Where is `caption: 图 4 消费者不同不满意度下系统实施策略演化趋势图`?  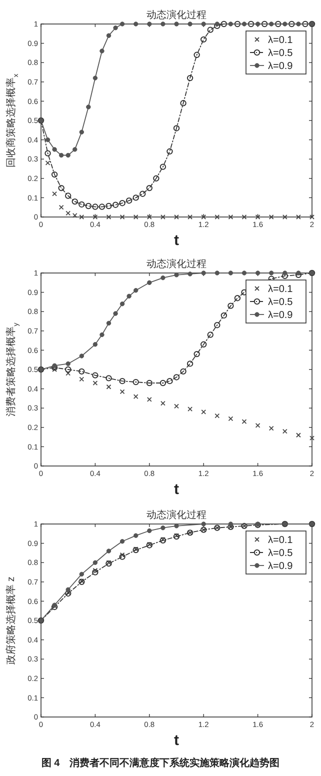 caption: 图 4 消费者不同不满意度下系统实施策略演化趋势图 is located at coordinates (160, 763).